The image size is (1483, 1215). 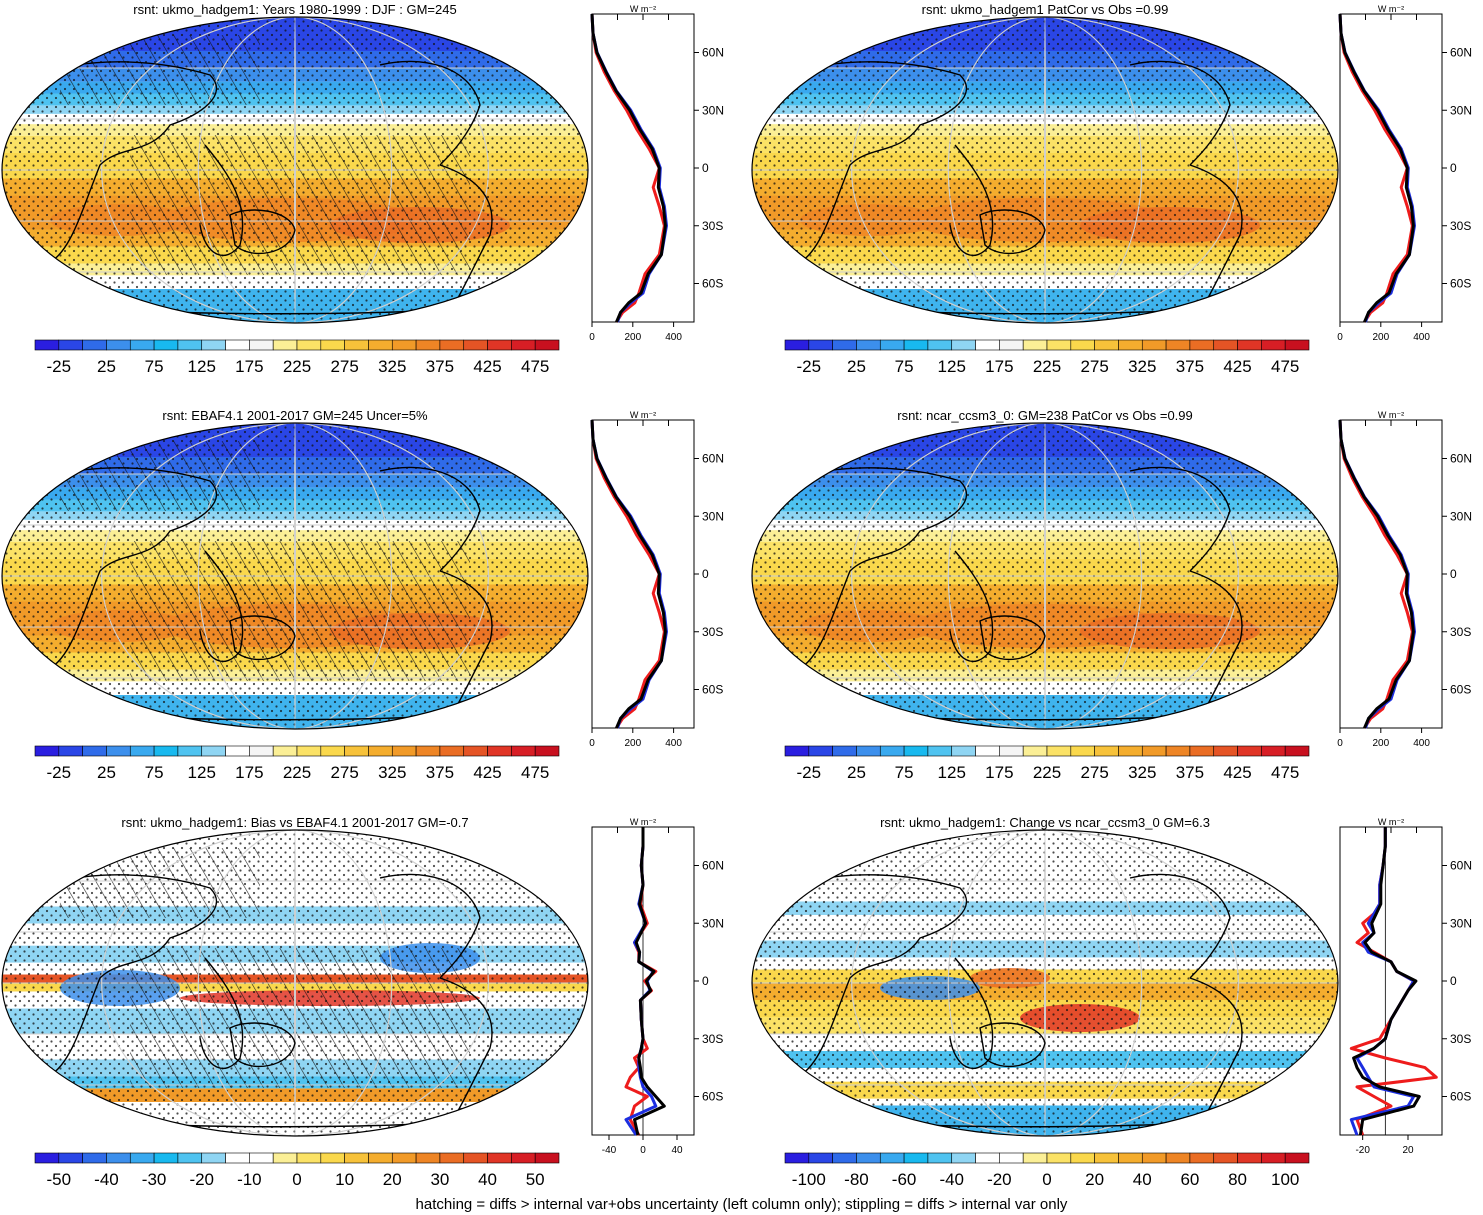 I want to click on colorbar-label: -60, so click(x=904, y=1179).